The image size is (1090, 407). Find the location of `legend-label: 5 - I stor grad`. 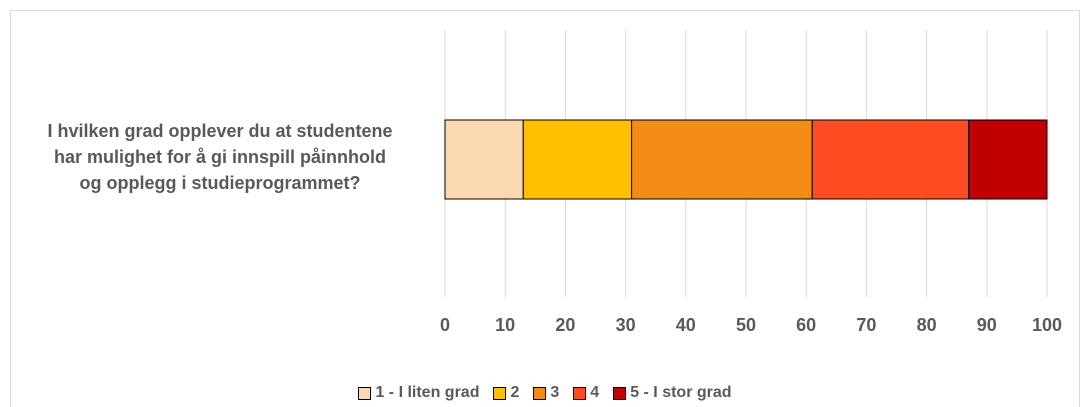

legend-label: 5 - I stor grad is located at coordinates (681, 392).